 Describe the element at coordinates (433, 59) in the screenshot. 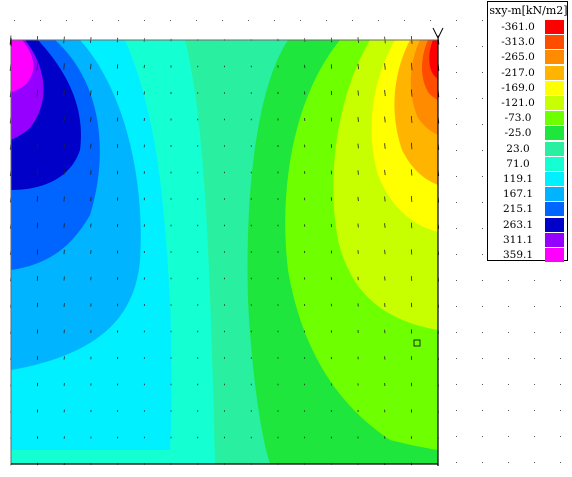

I see `band-right-red` at that location.